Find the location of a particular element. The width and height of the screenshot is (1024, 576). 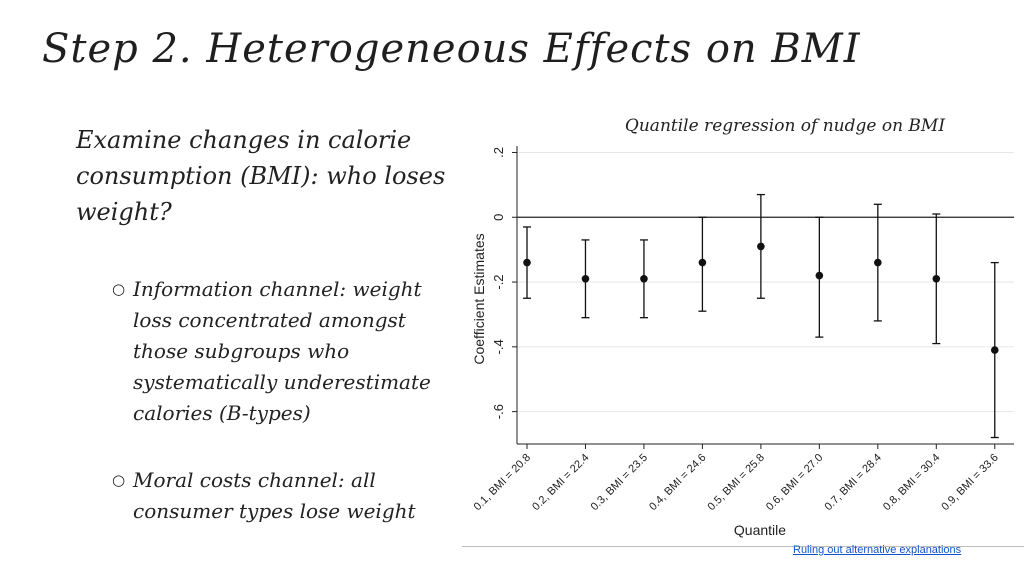

x-tick-label: 0.6, BMI = 27.0 is located at coordinates (794, 482).